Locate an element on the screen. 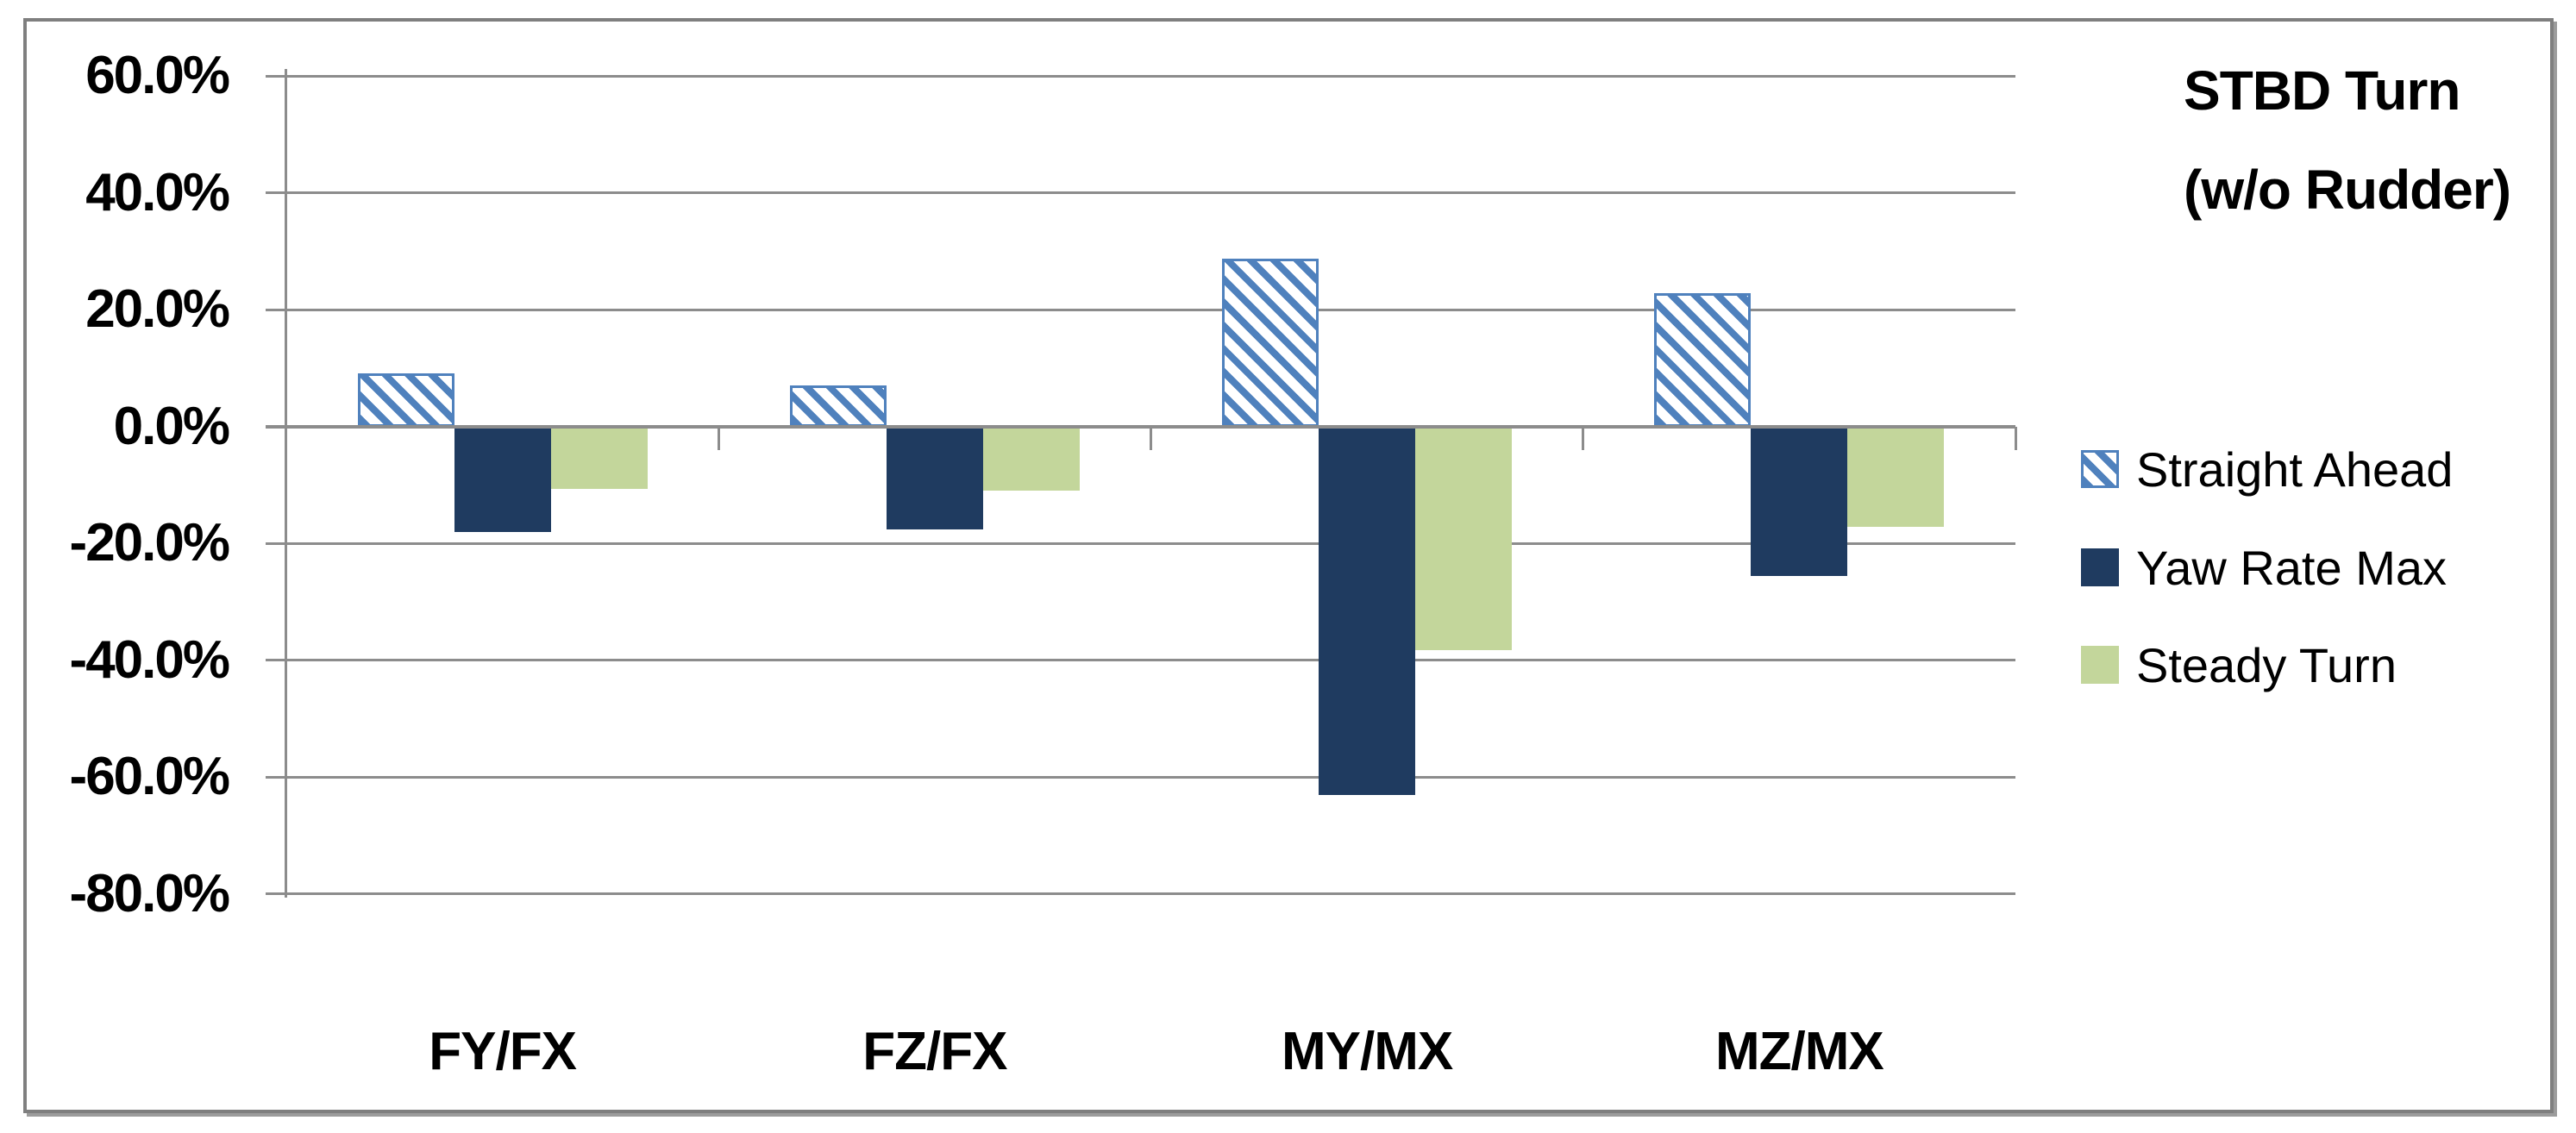 The image size is (2576, 1133). bar-steady-turn-fy-fx is located at coordinates (599, 457).